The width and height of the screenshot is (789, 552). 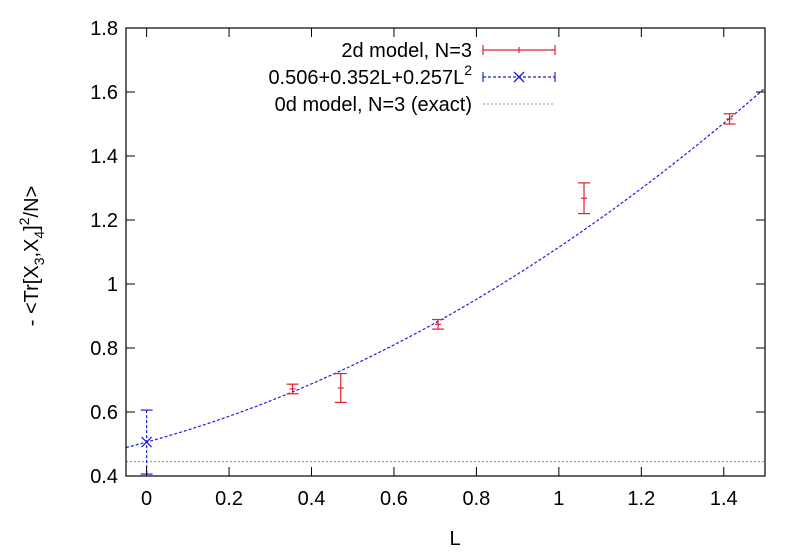 What do you see at coordinates (32, 295) in the screenshot?
I see `y-axis-label-prefix: - <Tr[X` at bounding box center [32, 295].